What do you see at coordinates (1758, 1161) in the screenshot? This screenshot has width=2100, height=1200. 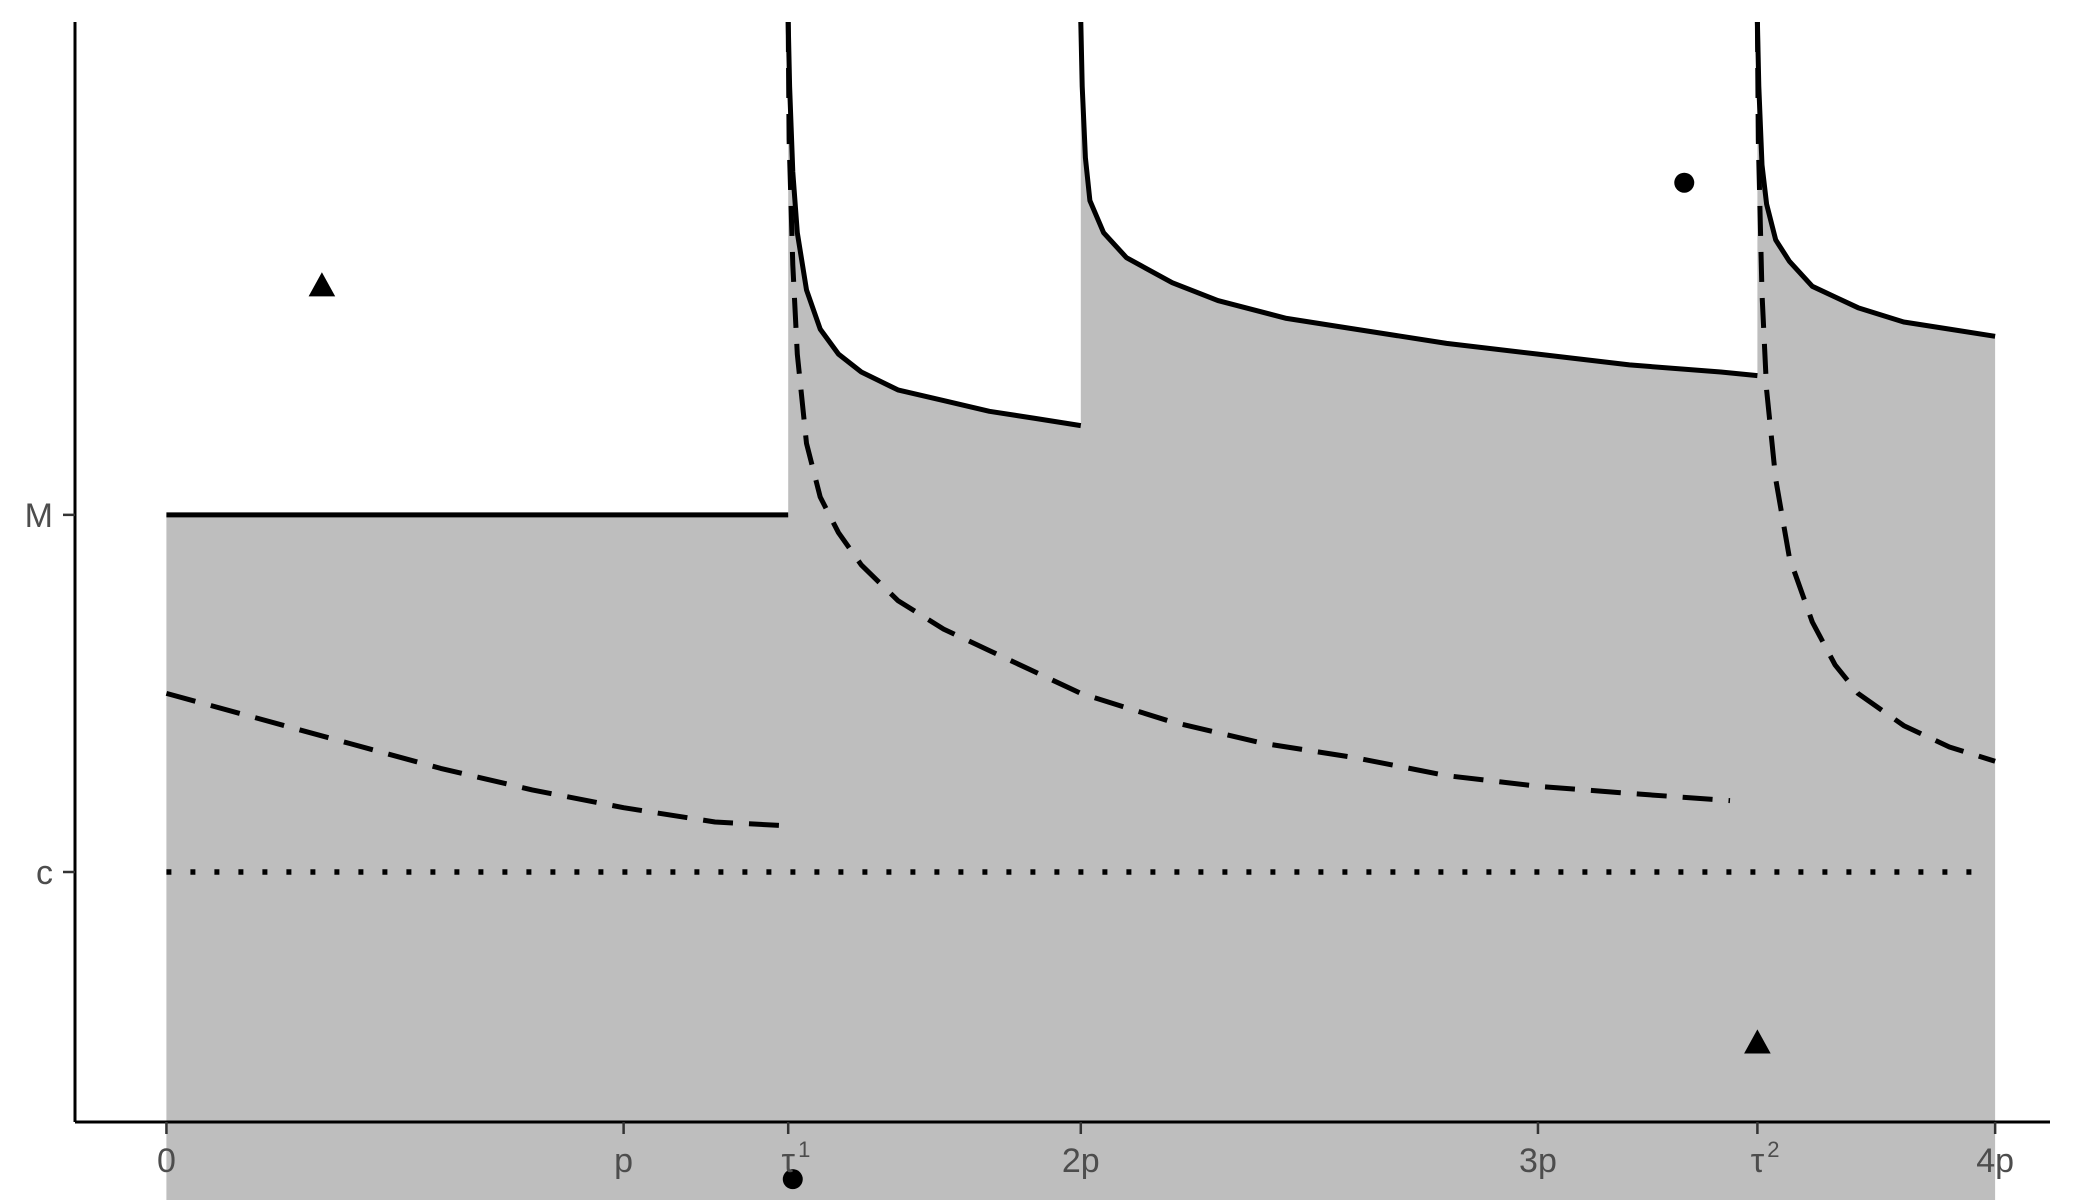 I see `x-tick-label-6: τ` at bounding box center [1758, 1161].